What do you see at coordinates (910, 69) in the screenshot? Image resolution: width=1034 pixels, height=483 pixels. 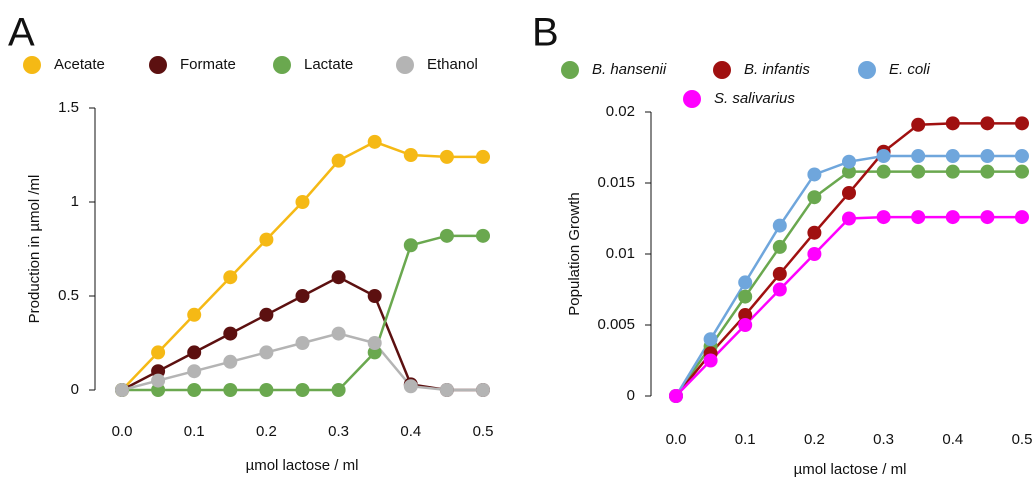 I see `legend-label: E. coli` at bounding box center [910, 69].